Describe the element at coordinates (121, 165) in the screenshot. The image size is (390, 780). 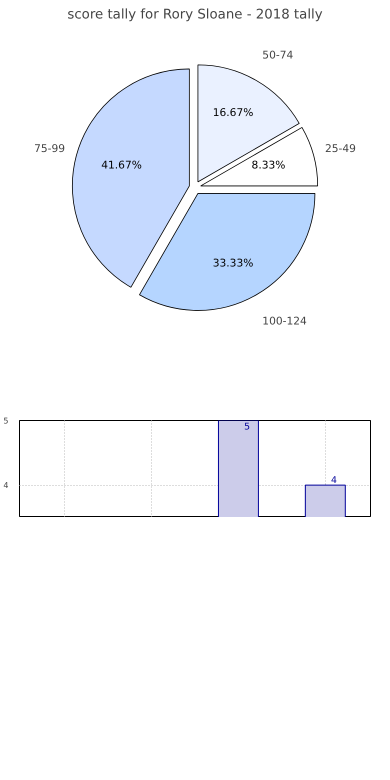
I see `data-label: 41.67%` at that location.